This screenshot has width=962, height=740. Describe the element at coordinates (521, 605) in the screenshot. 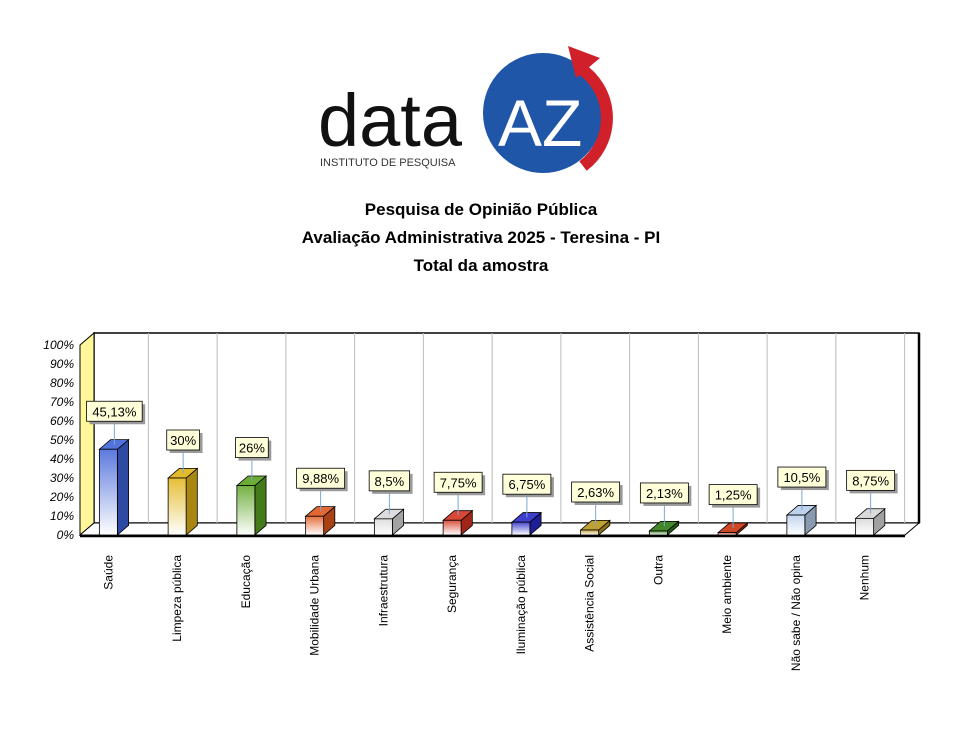

I see `x-tick-label: Iluminação pública` at that location.